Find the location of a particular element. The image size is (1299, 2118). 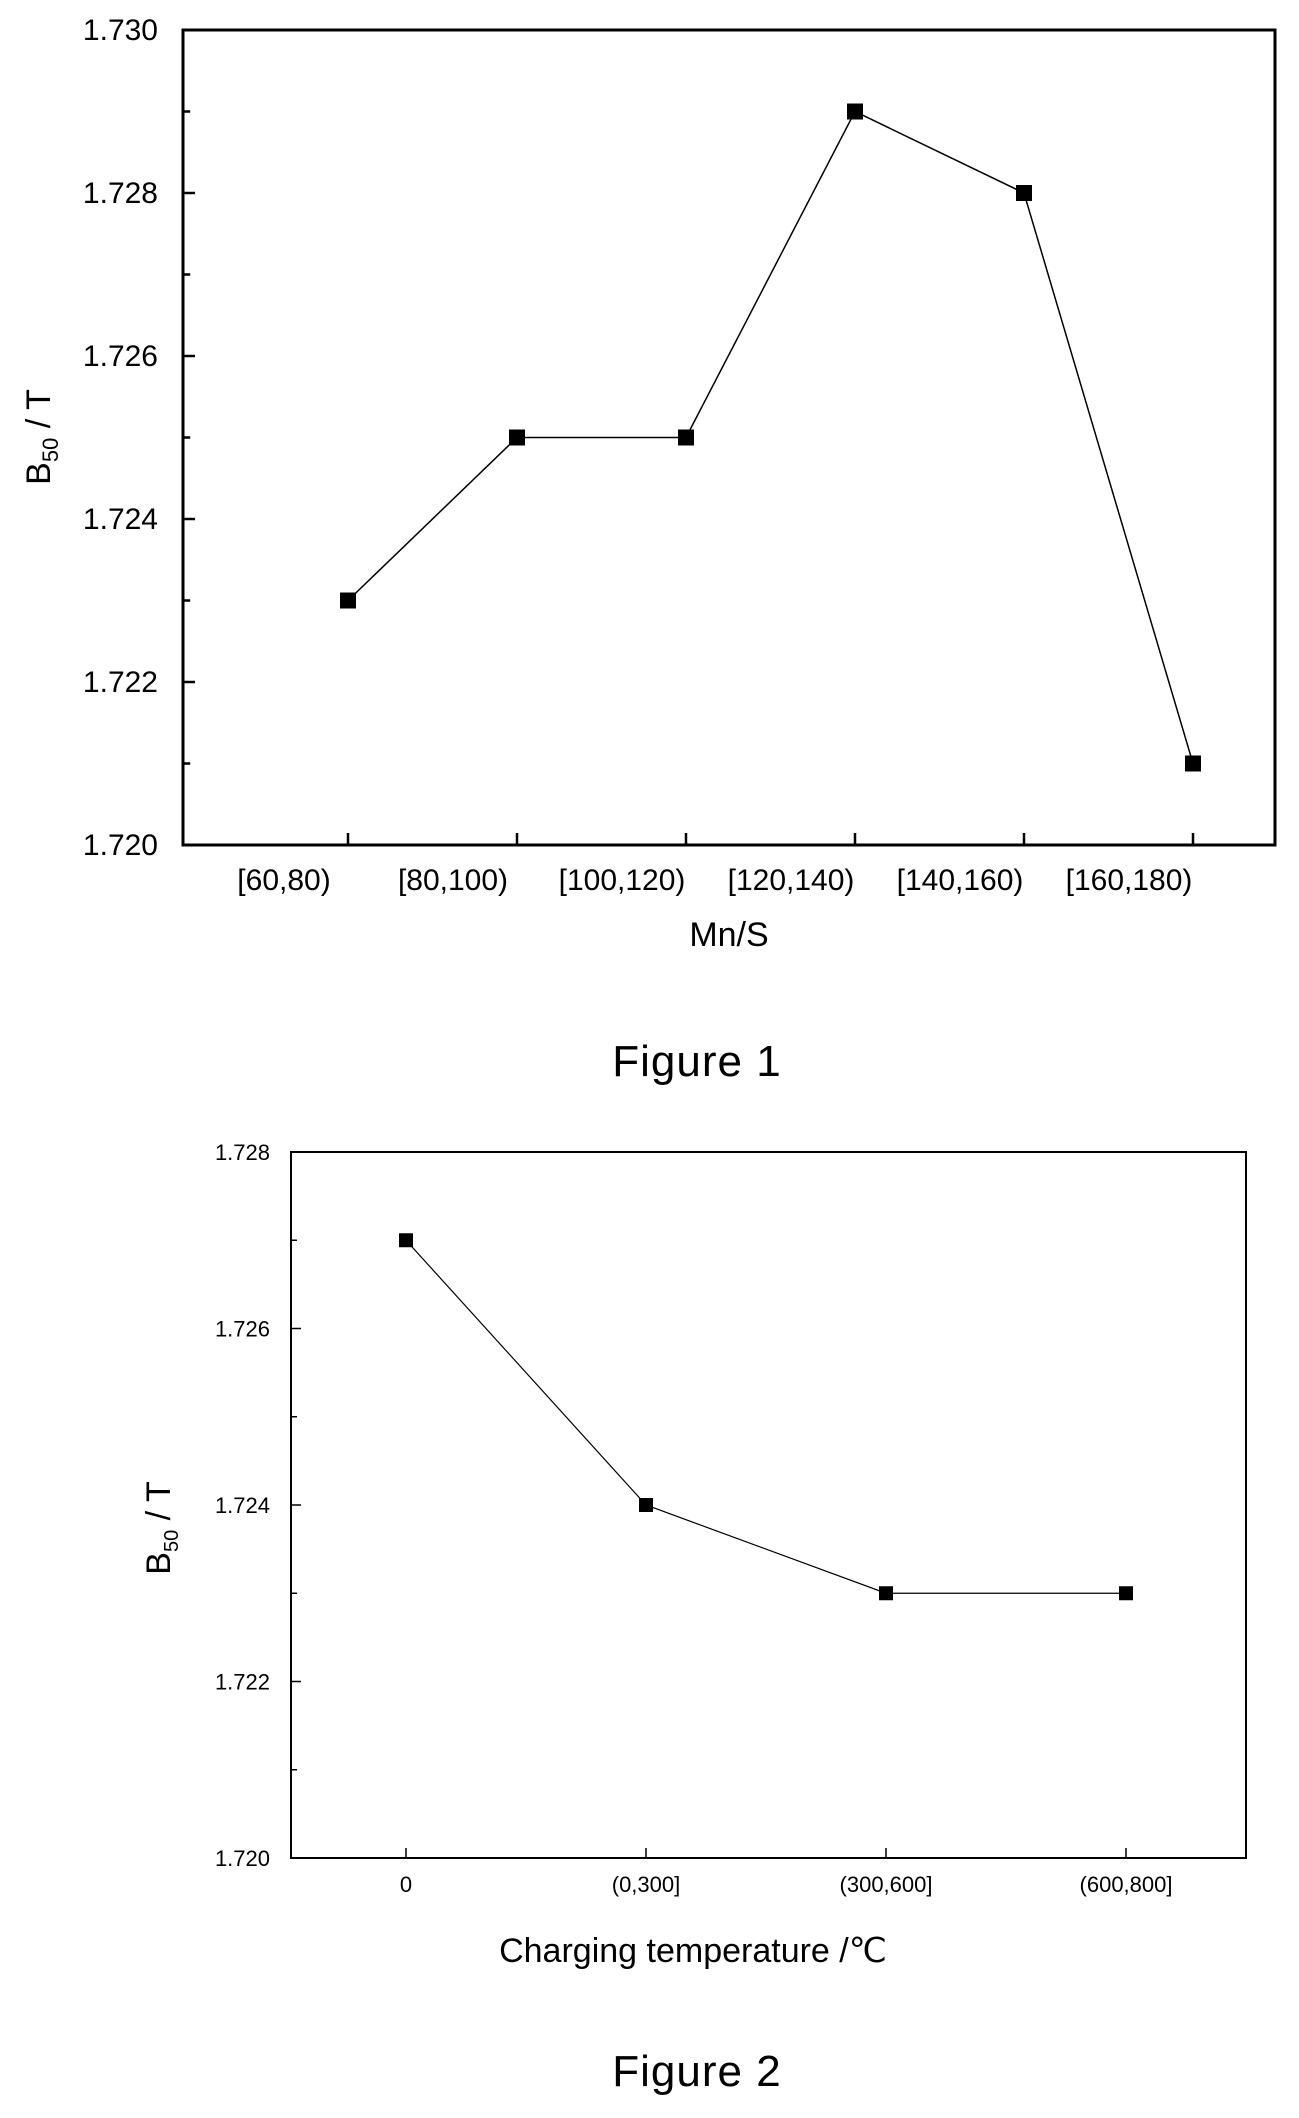

y-axis-label-2-main: B is located at coordinates (159, 1563).